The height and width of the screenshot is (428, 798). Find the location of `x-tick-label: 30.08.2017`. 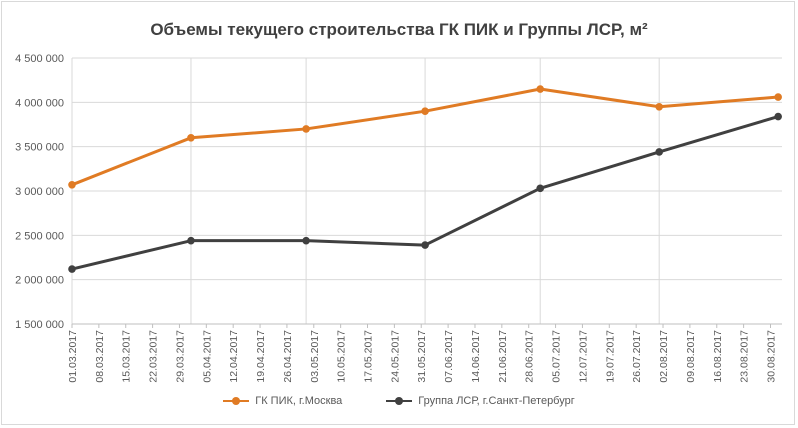

x-tick-label: 30.08.2017 is located at coordinates (771, 356).